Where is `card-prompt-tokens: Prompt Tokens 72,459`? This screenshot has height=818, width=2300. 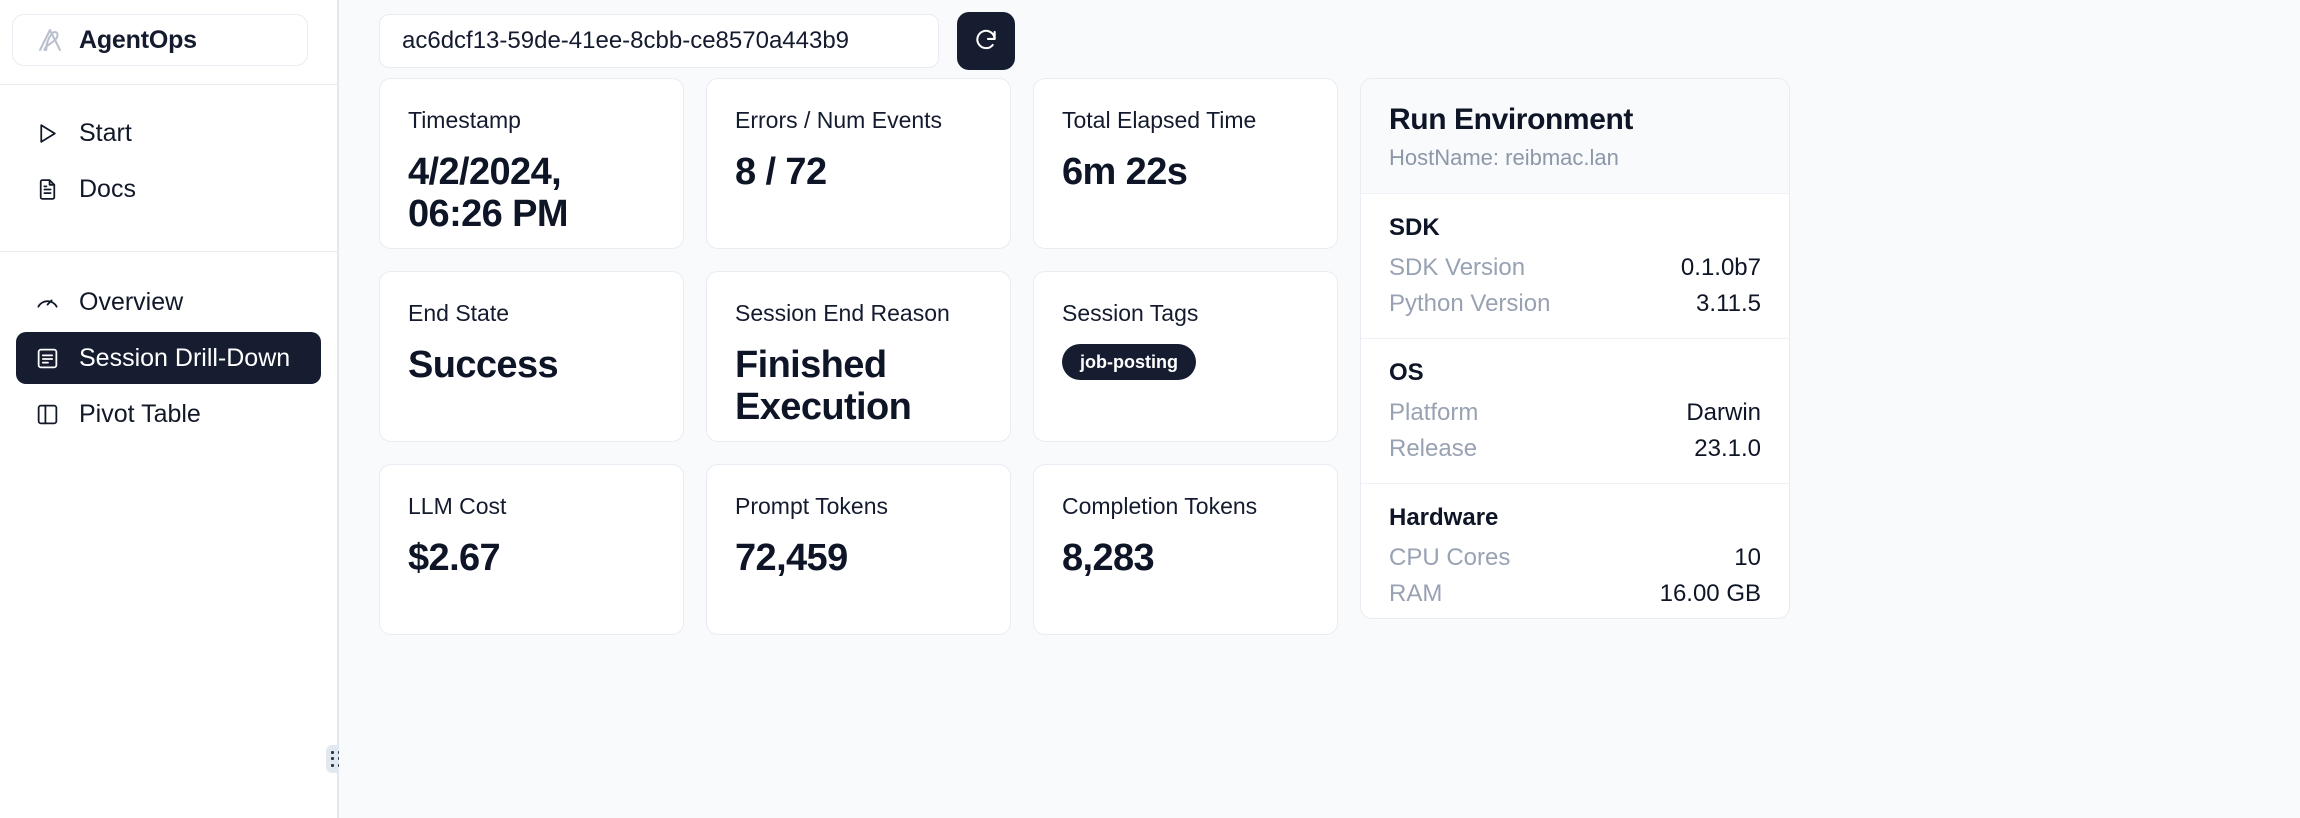 card-prompt-tokens: Prompt Tokens 72,459 is located at coordinates (858, 549).